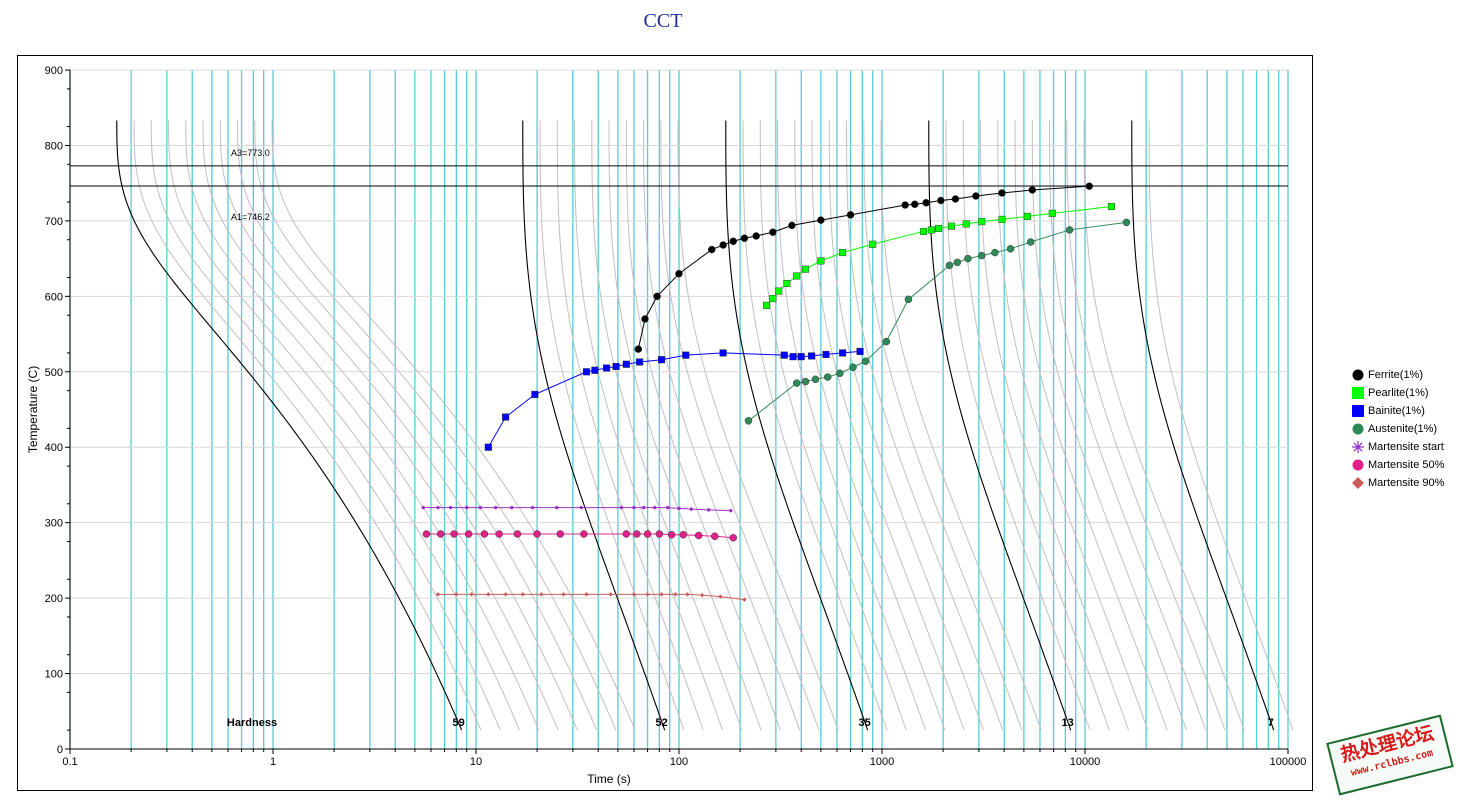 This screenshot has width=1468, height=808. I want to click on legend-label: Martensite 90%, so click(1406, 483).